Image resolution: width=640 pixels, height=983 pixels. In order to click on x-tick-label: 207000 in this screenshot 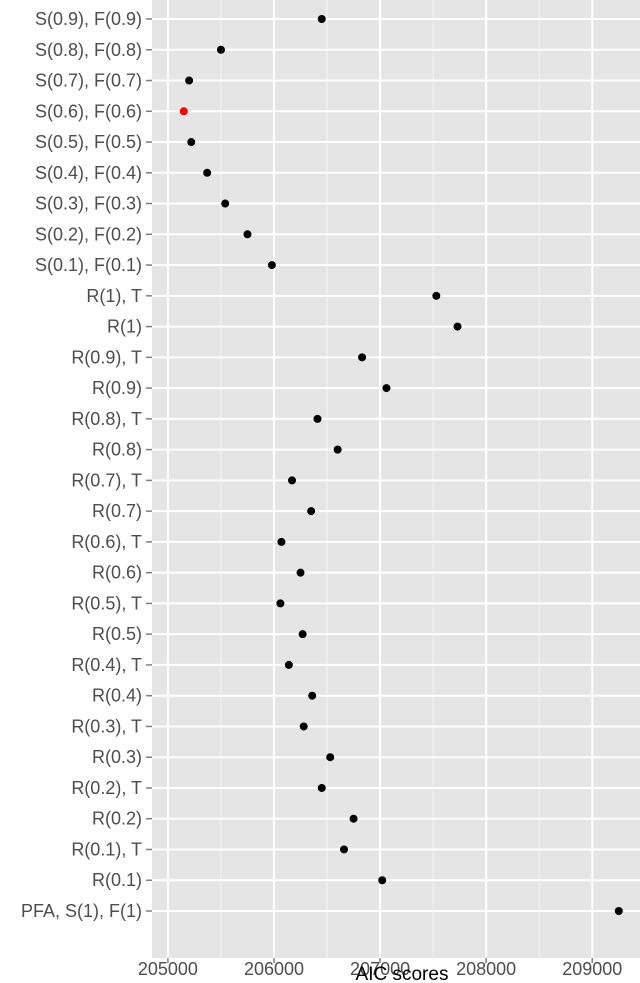, I will do `click(380, 969)`.